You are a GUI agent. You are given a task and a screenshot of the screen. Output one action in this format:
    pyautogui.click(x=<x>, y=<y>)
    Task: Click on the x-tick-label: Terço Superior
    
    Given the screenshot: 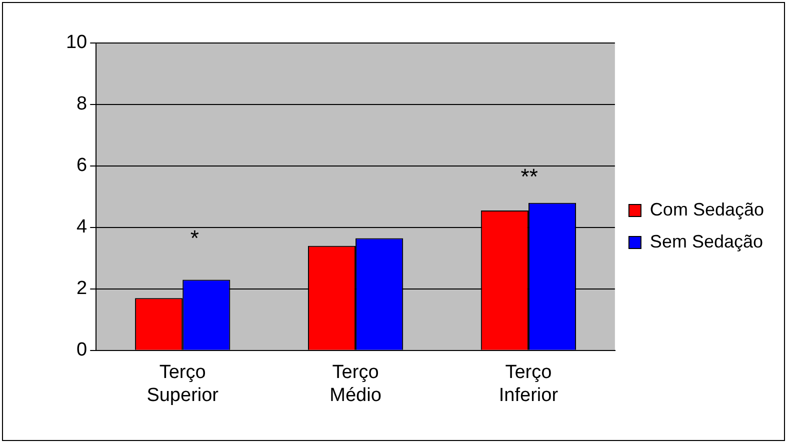 What is the action you would take?
    pyautogui.click(x=183, y=384)
    